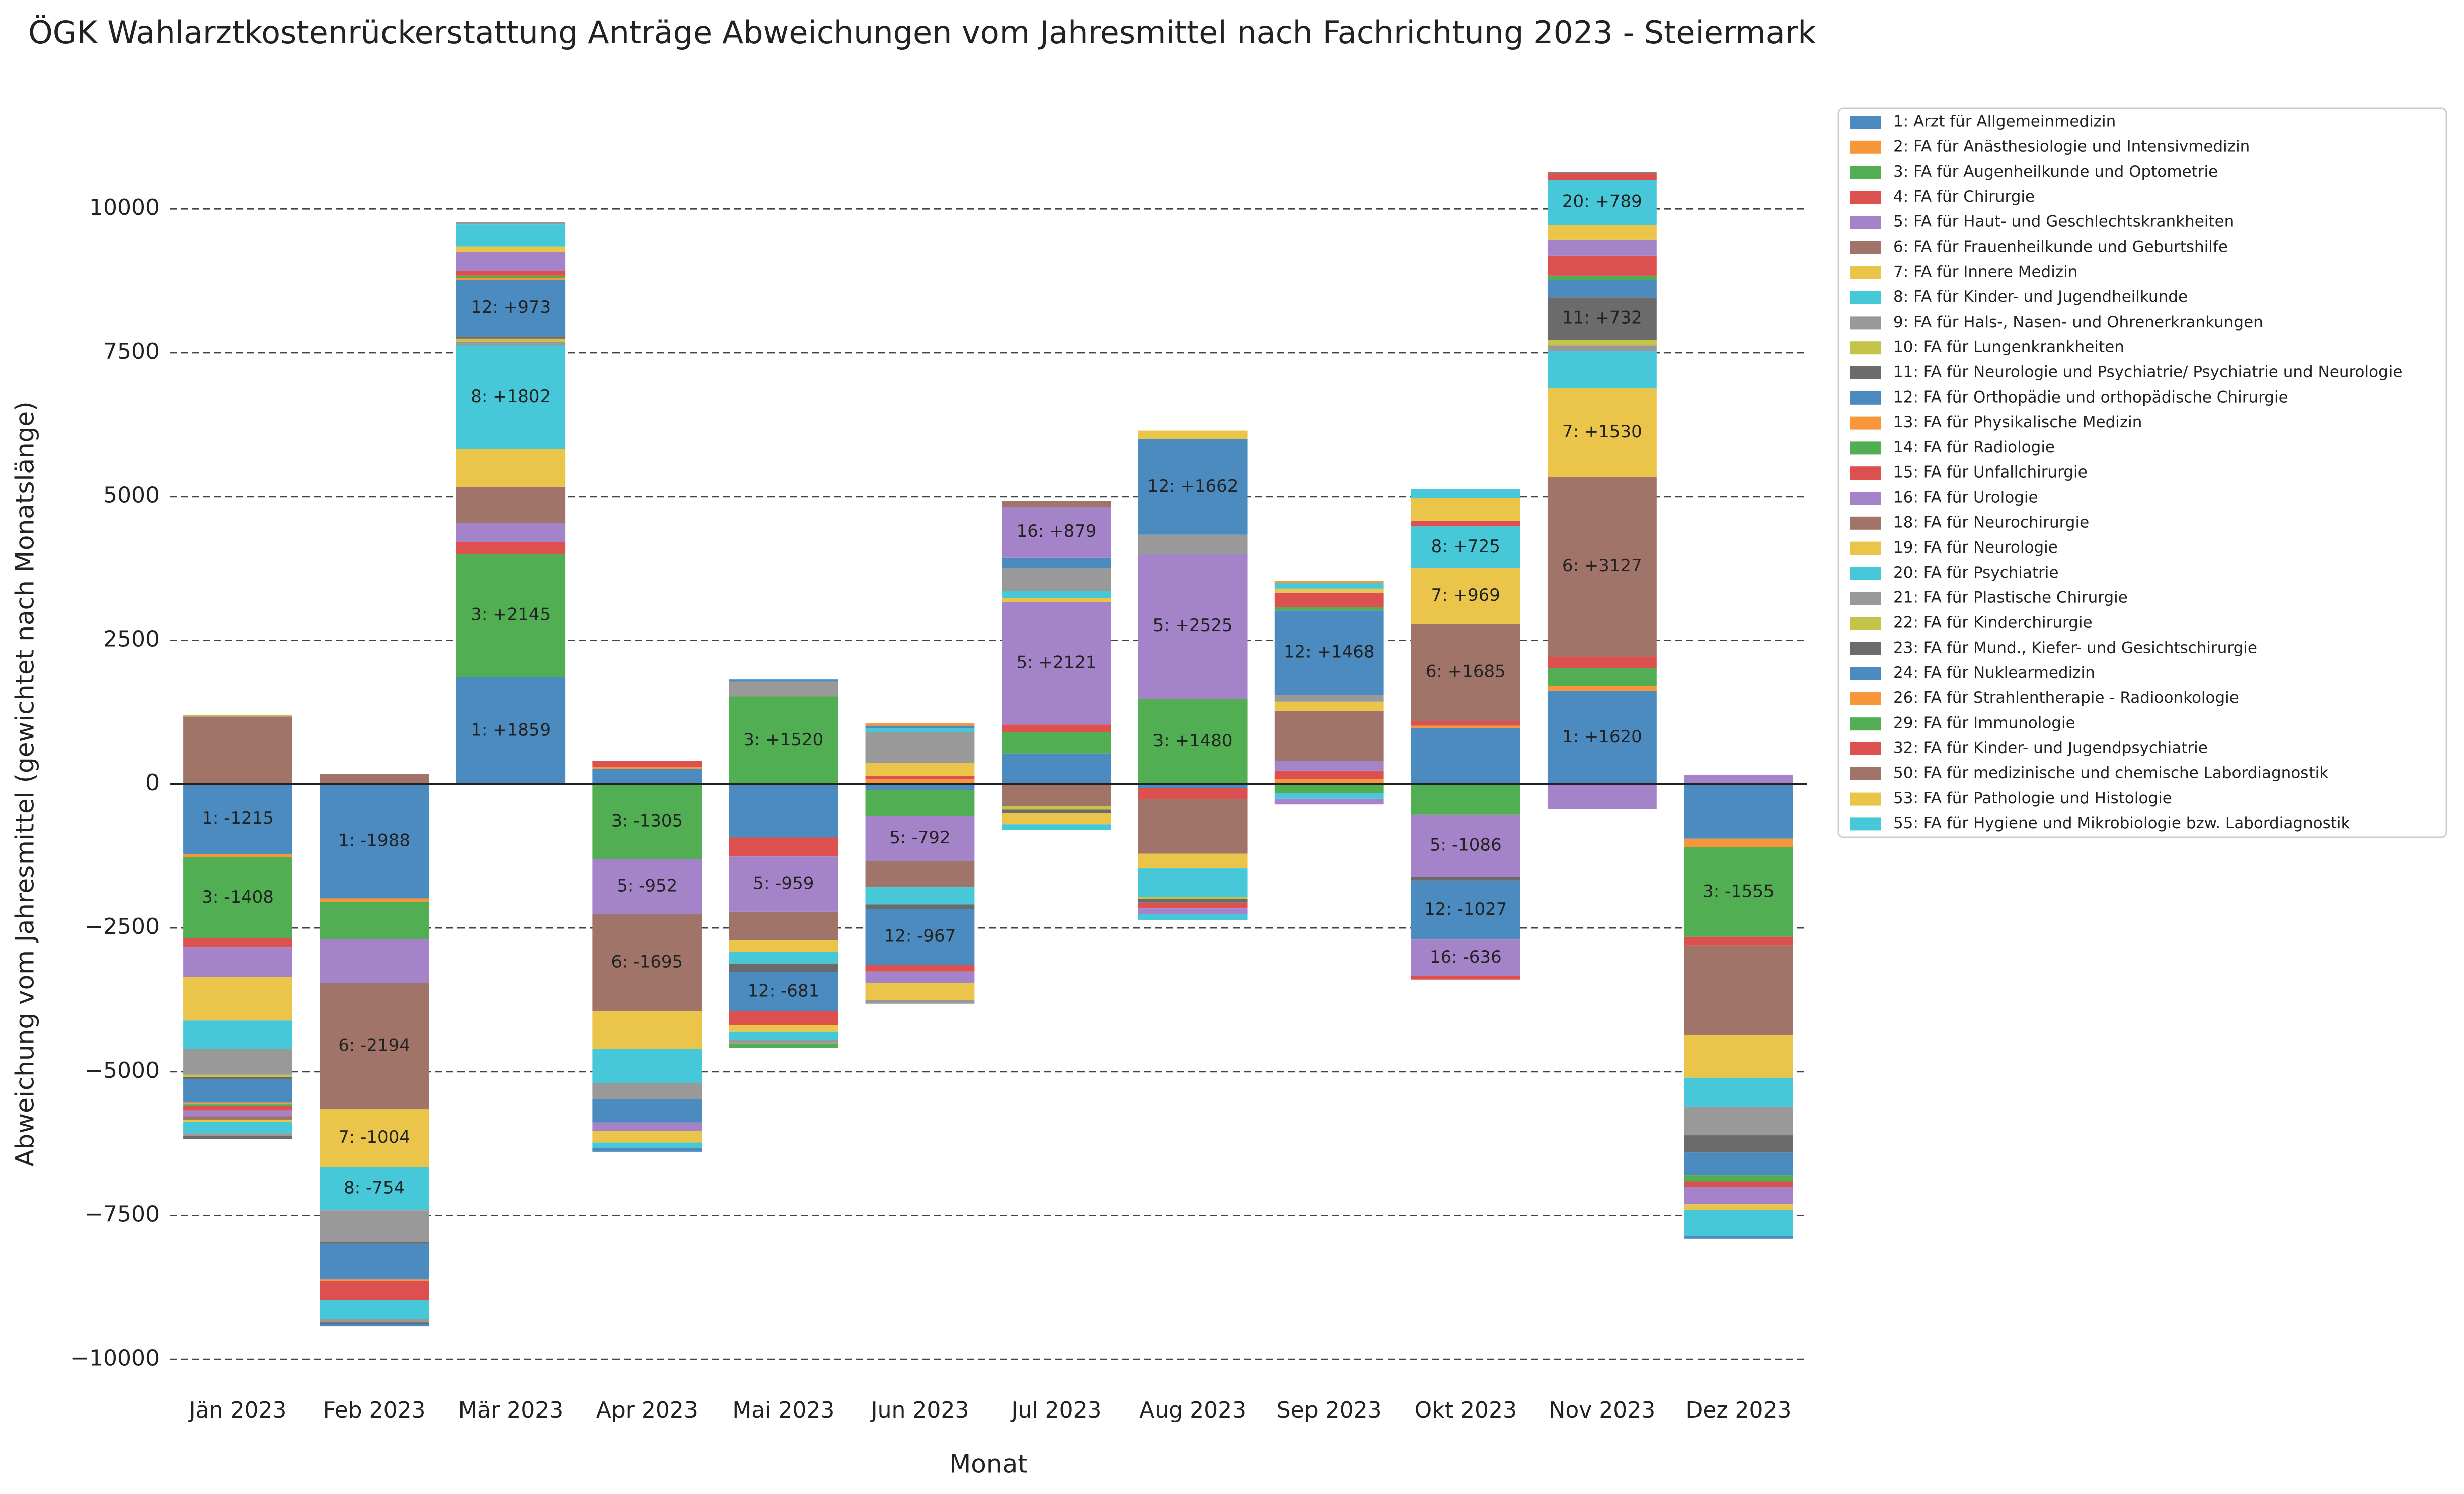  What do you see at coordinates (1738, 1410) in the screenshot?
I see `x-tick-label: Dez 2023` at bounding box center [1738, 1410].